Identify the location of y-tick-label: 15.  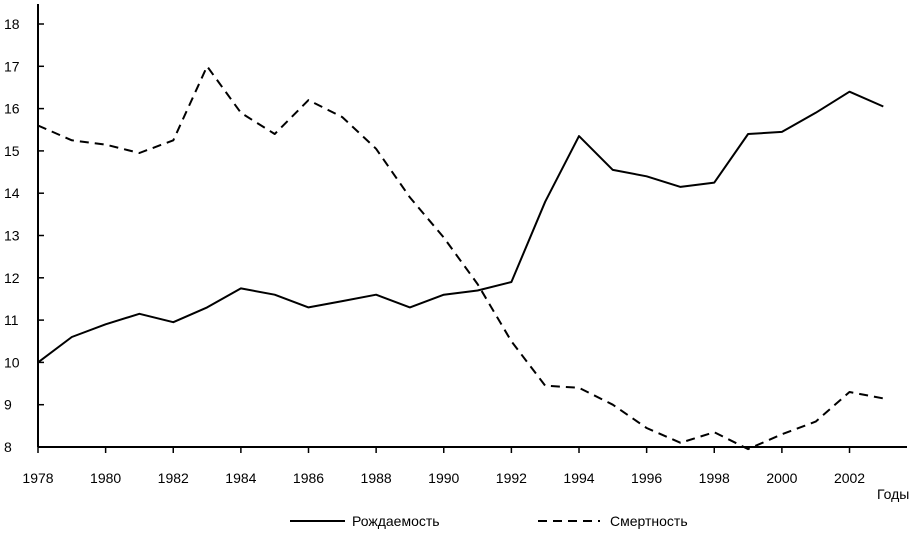
(12, 151).